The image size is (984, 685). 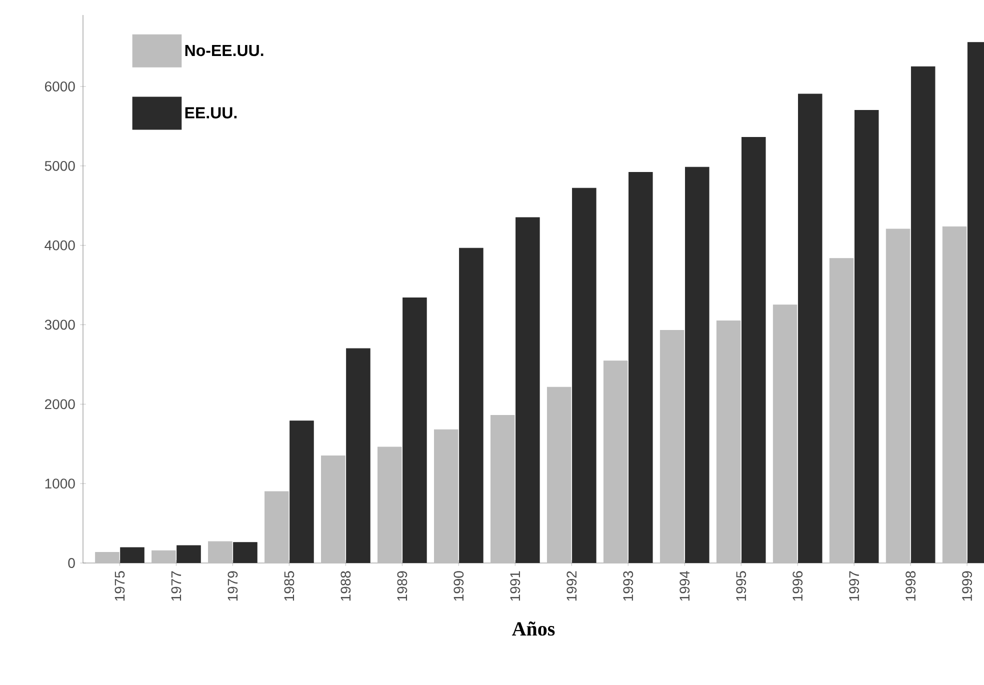 I want to click on x-tick-label: 1991, so click(x=515, y=586).